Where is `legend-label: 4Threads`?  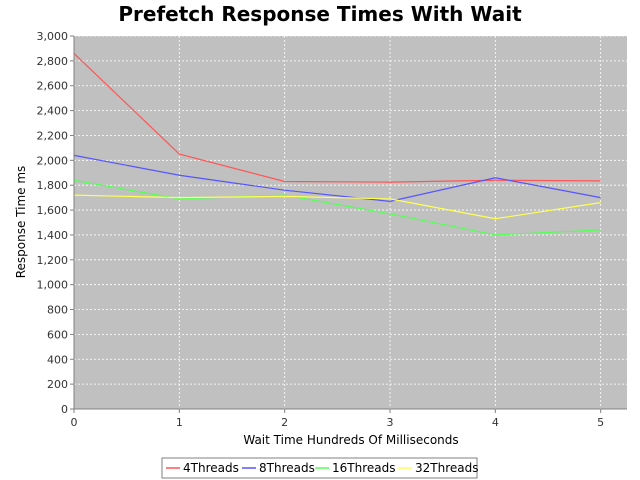 legend-label: 4Threads is located at coordinates (211, 468).